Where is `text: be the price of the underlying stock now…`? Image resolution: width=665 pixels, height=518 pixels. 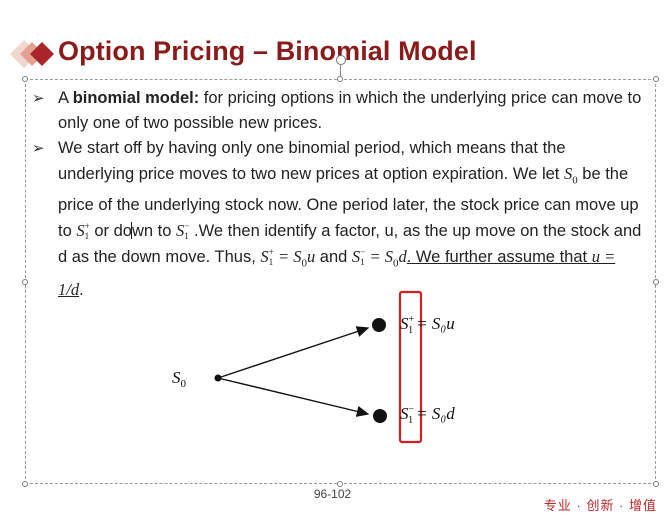
text: be the price of the underlying stock now… is located at coordinates (348, 203).